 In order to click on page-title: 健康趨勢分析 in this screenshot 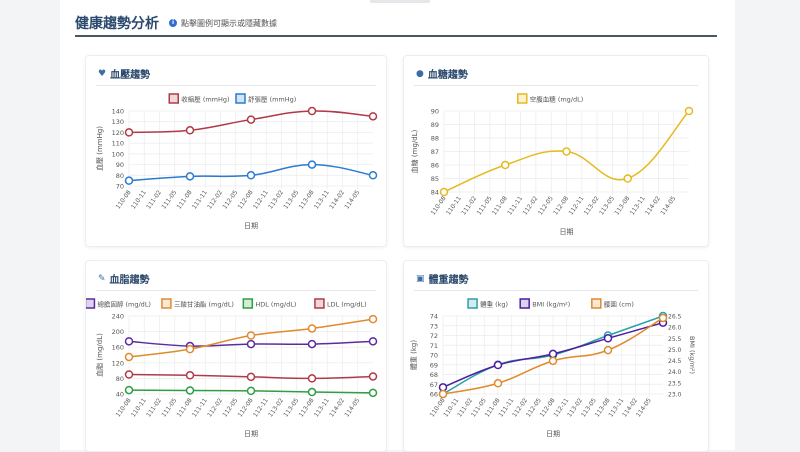, I will do `click(117, 24)`.